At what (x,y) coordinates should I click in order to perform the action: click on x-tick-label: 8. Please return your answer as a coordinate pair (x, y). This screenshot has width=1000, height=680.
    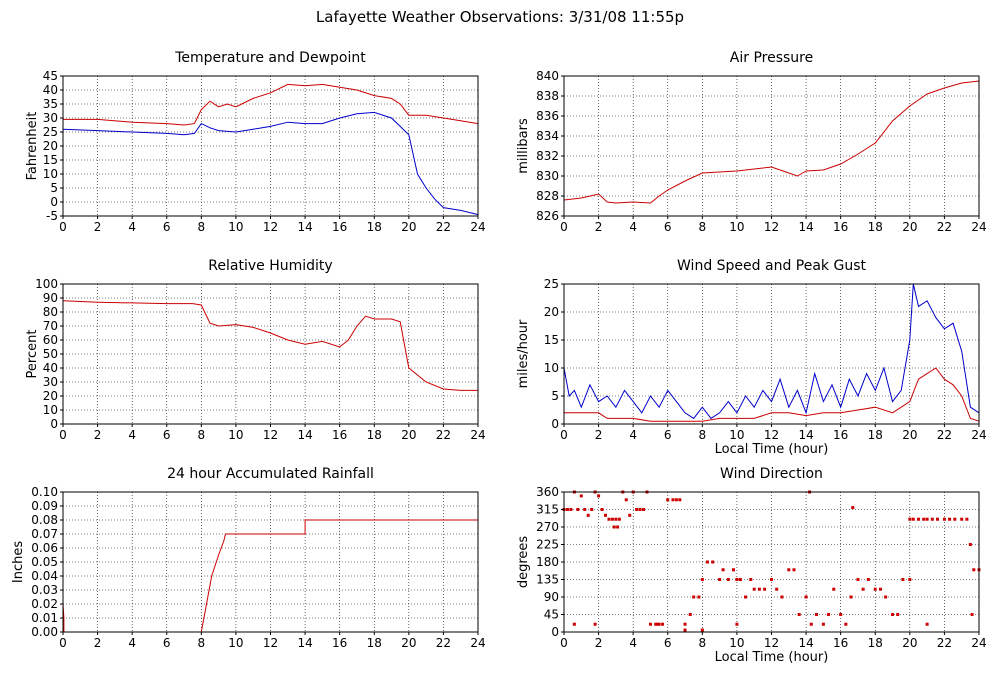
    Looking at the image, I should click on (703, 227).